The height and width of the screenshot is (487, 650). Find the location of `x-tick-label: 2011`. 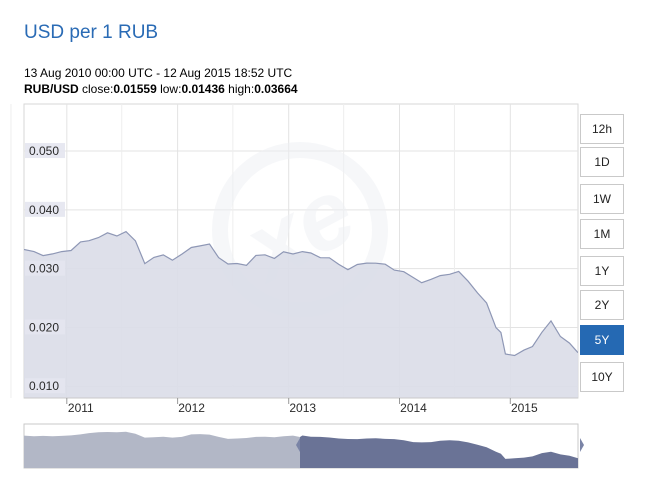

x-tick-label: 2011 is located at coordinates (81, 408).